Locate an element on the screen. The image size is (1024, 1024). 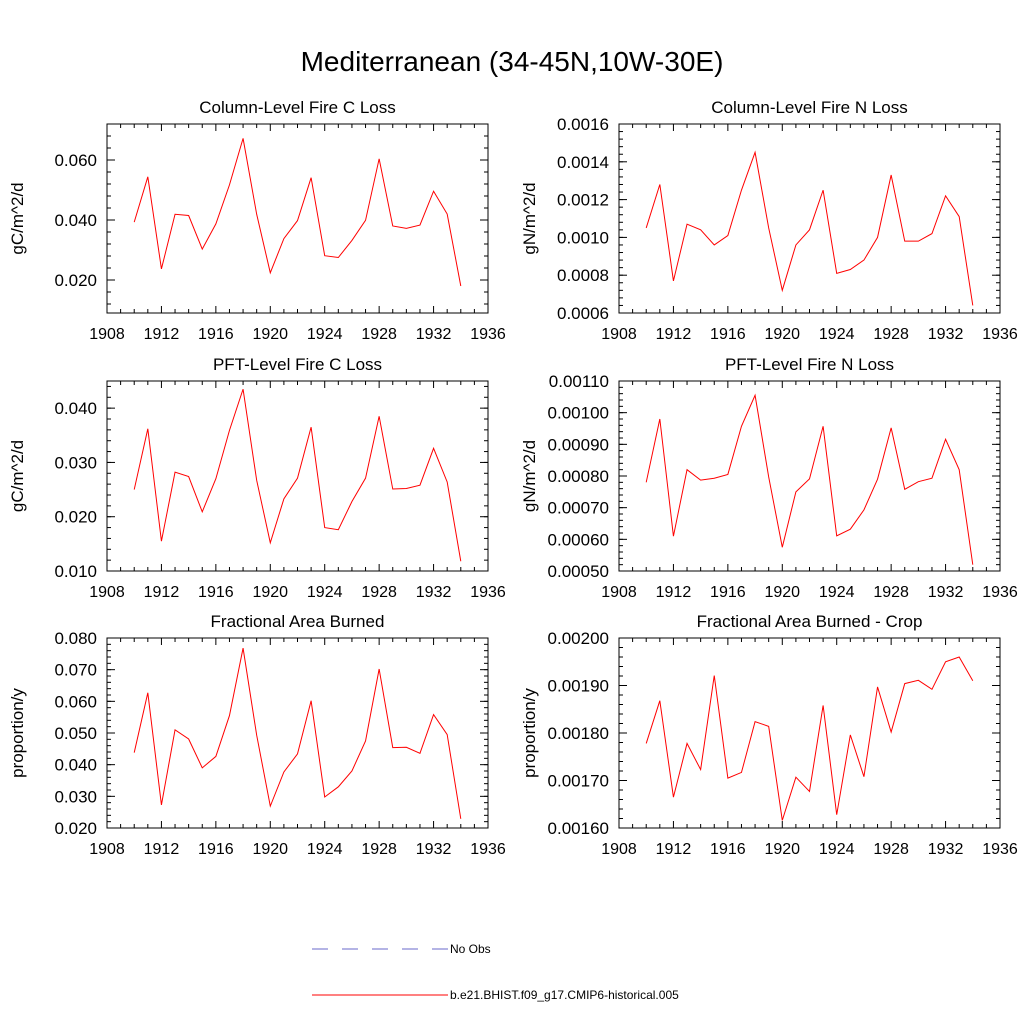
chart-title: Column-Level Fire C Loss is located at coordinates (297, 107).